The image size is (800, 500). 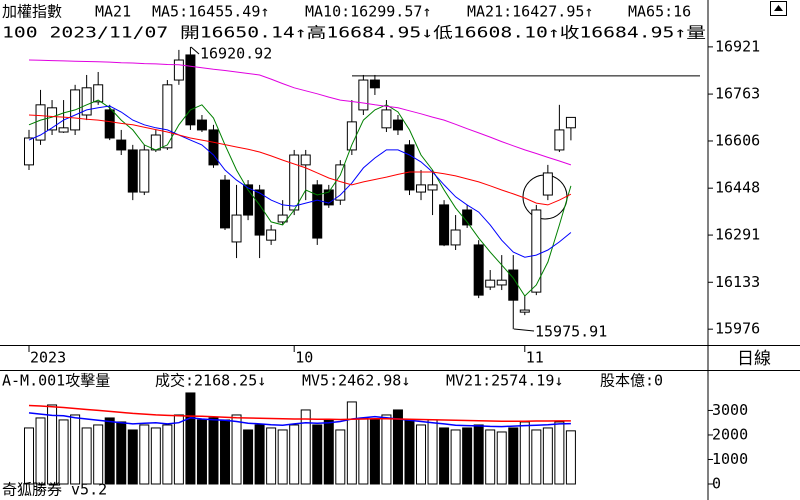 I want to click on y-tick-label: 0, so click(x=716, y=483).